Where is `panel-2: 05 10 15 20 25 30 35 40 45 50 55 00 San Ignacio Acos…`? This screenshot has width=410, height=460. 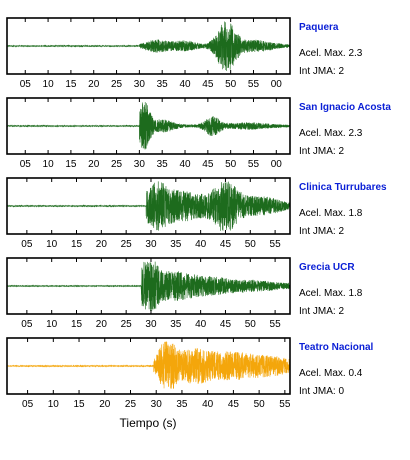 panel-2: 05 10 15 20 25 30 35 40 45 50 55 00 San Ignacio Acos… is located at coordinates (198, 133).